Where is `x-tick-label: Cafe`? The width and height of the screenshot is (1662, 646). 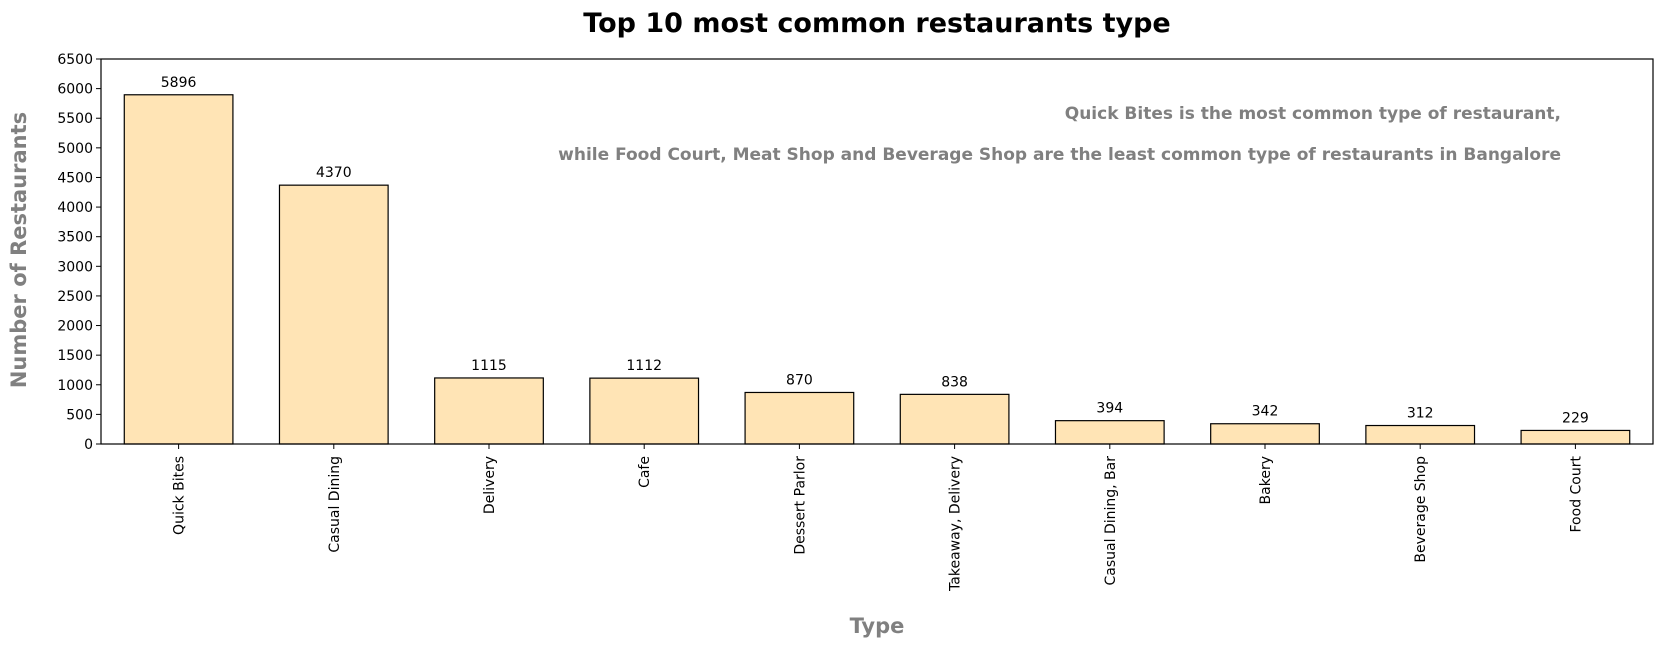
x-tick-label: Cafe is located at coordinates (645, 472).